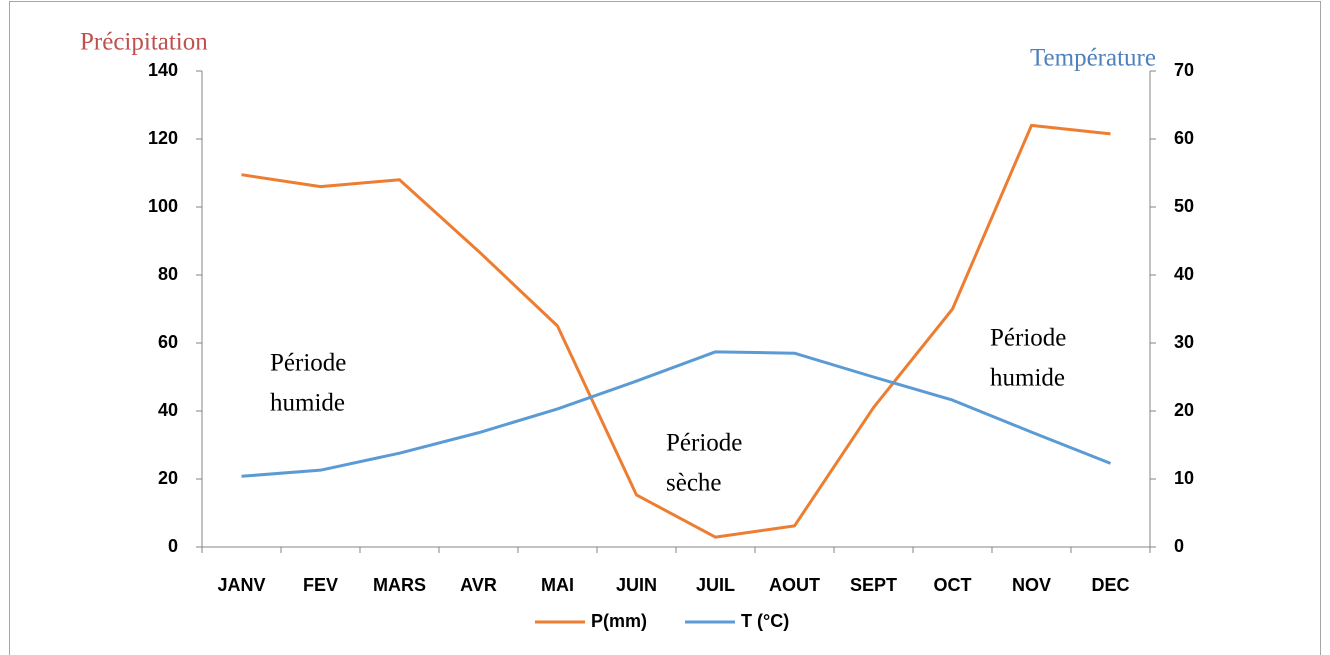 The image size is (1330, 655). I want to click on x-tick-label: AVR, so click(478, 585).